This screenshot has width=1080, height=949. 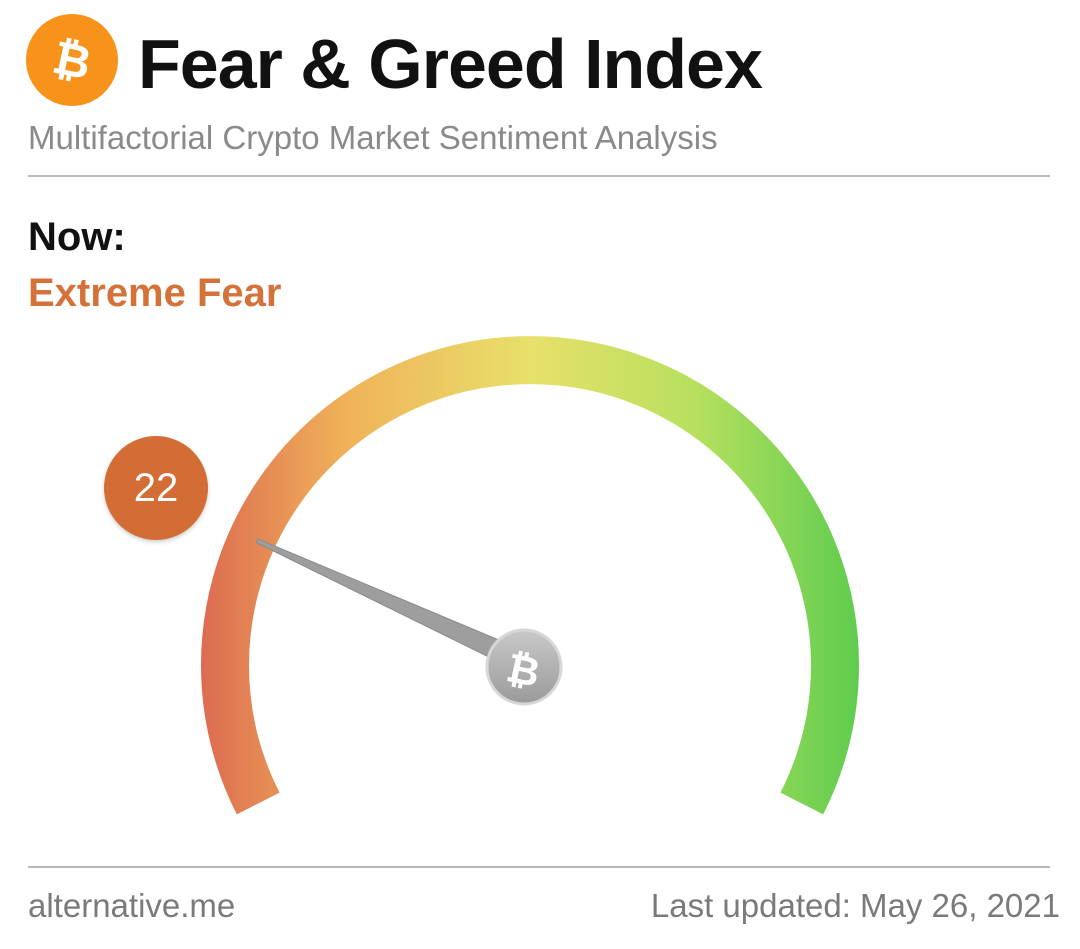 I want to click on last-updated: Last updated: May 26, 2021, so click(x=855, y=905).